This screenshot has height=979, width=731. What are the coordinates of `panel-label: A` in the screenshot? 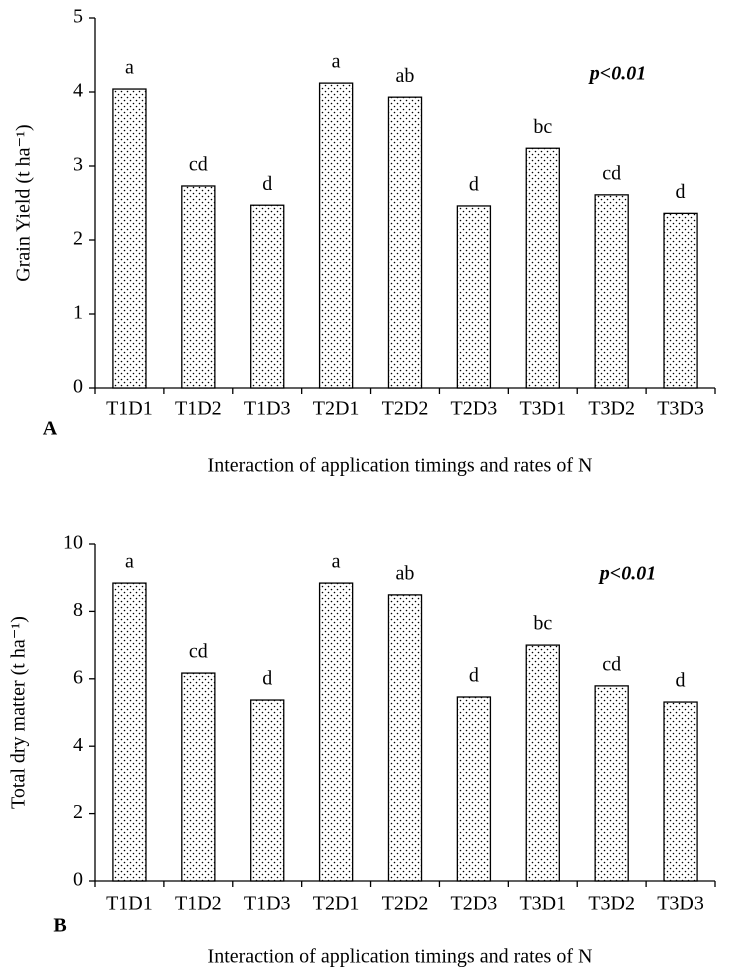 It's located at (50, 429).